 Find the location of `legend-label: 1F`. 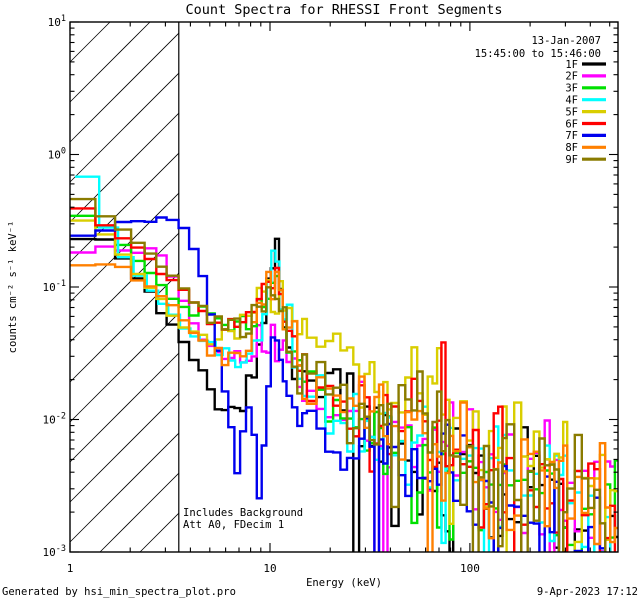

legend-label: 1F is located at coordinates (571, 65).